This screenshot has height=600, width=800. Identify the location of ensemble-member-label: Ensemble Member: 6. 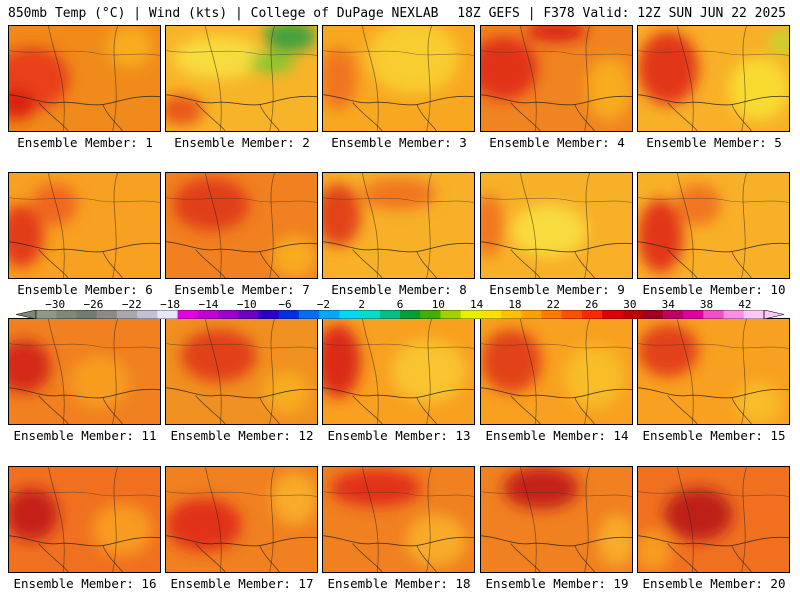
(85, 289).